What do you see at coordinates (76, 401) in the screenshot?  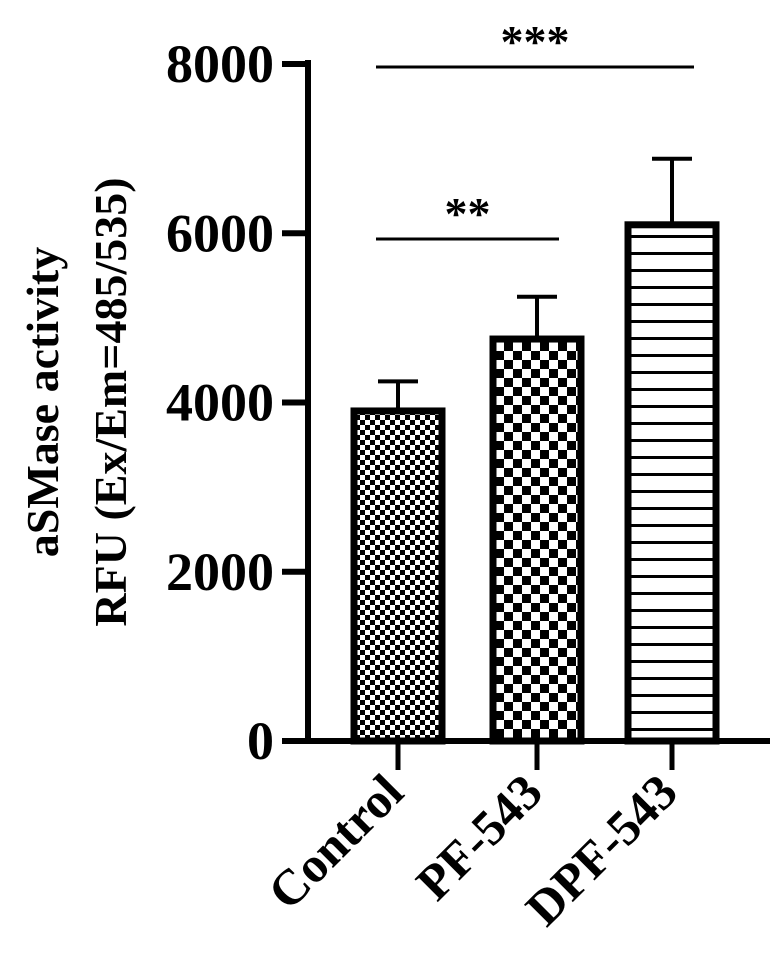 I see `y-axis-title: aSMase activity RFU (Ex/Em=485/535)` at bounding box center [76, 401].